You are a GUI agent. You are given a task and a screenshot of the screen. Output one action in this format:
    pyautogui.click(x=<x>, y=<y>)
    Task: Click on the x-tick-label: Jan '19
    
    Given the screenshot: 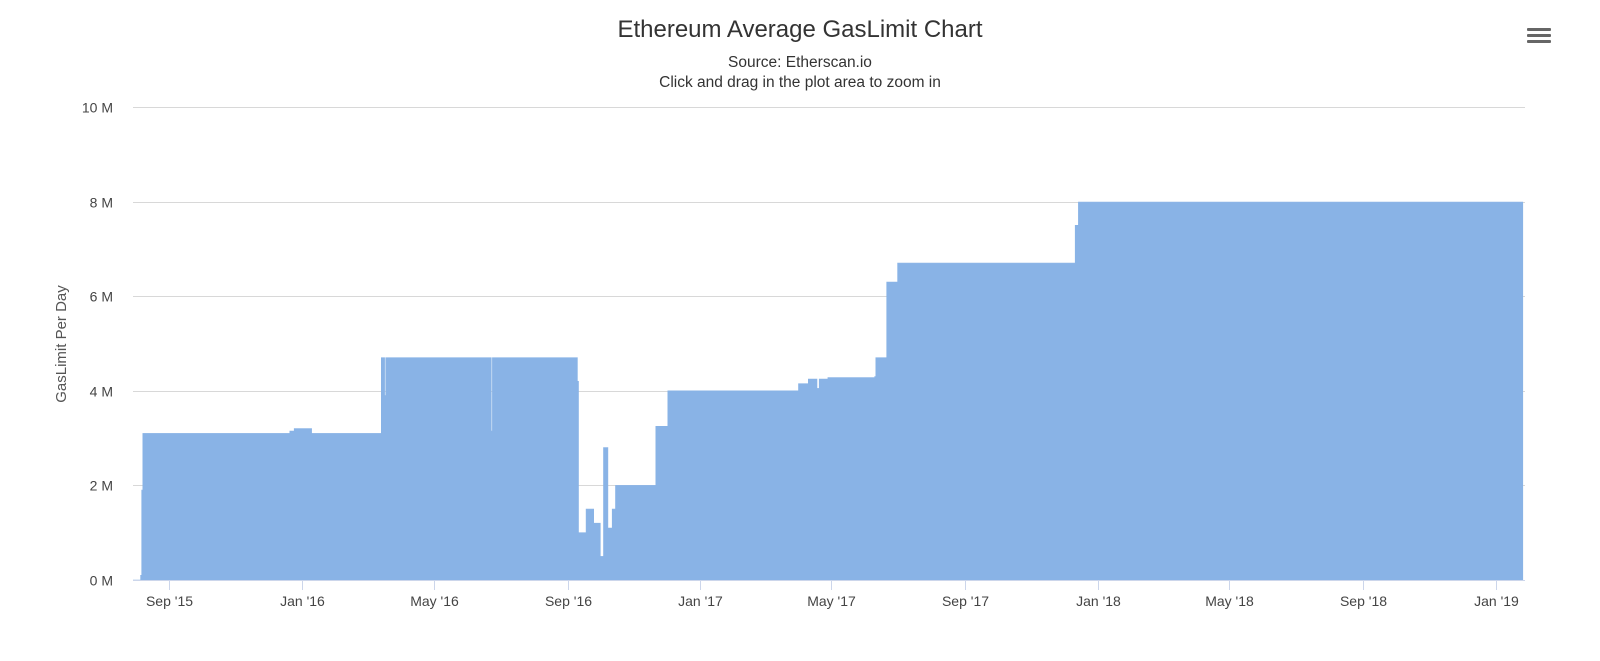 What is the action you would take?
    pyautogui.click(x=1496, y=601)
    